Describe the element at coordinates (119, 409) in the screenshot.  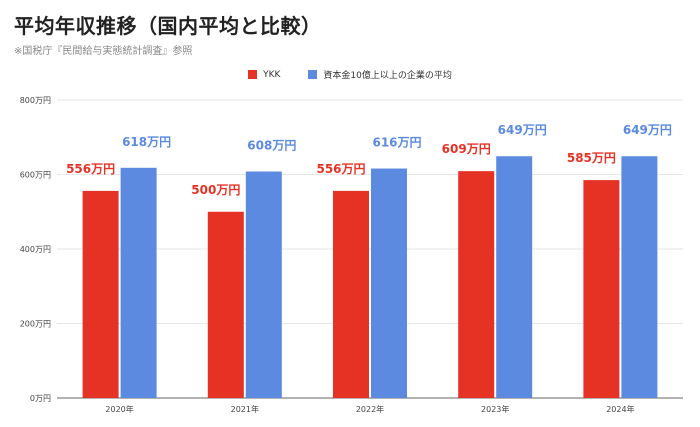
I see `x-tick-label: 2020年` at that location.